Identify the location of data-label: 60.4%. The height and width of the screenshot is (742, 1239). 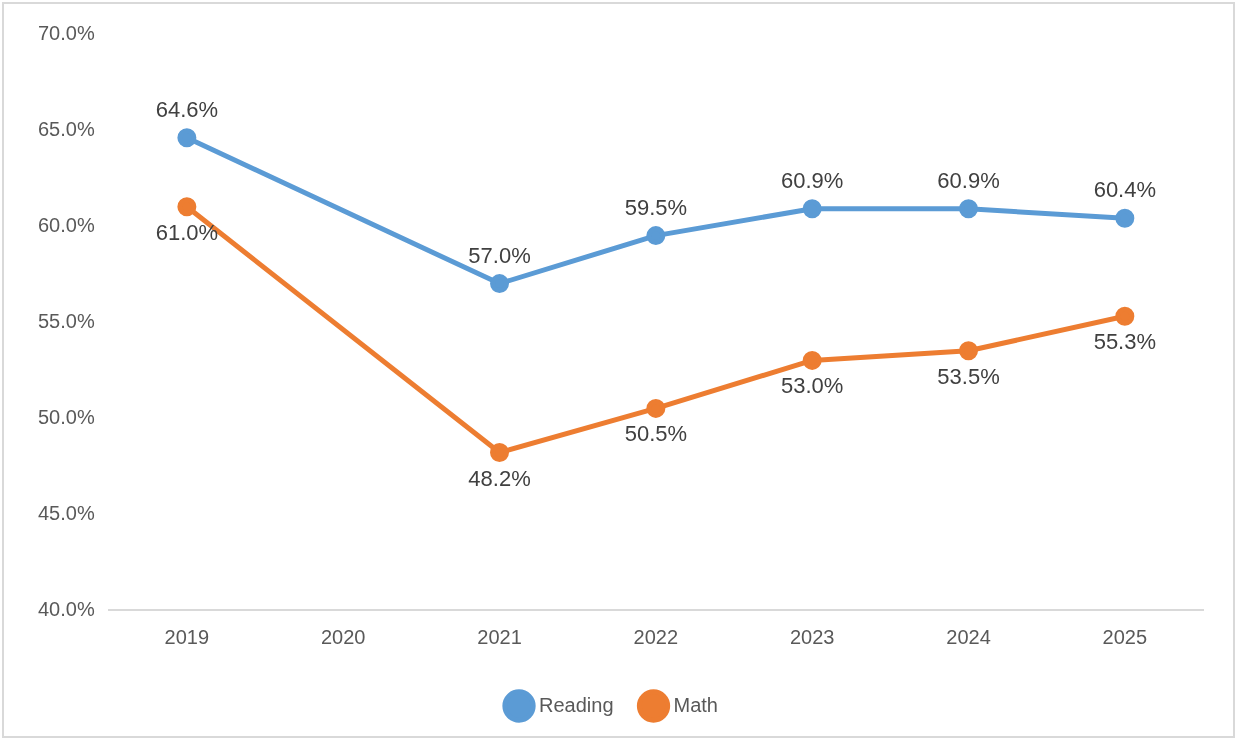
(1125, 190).